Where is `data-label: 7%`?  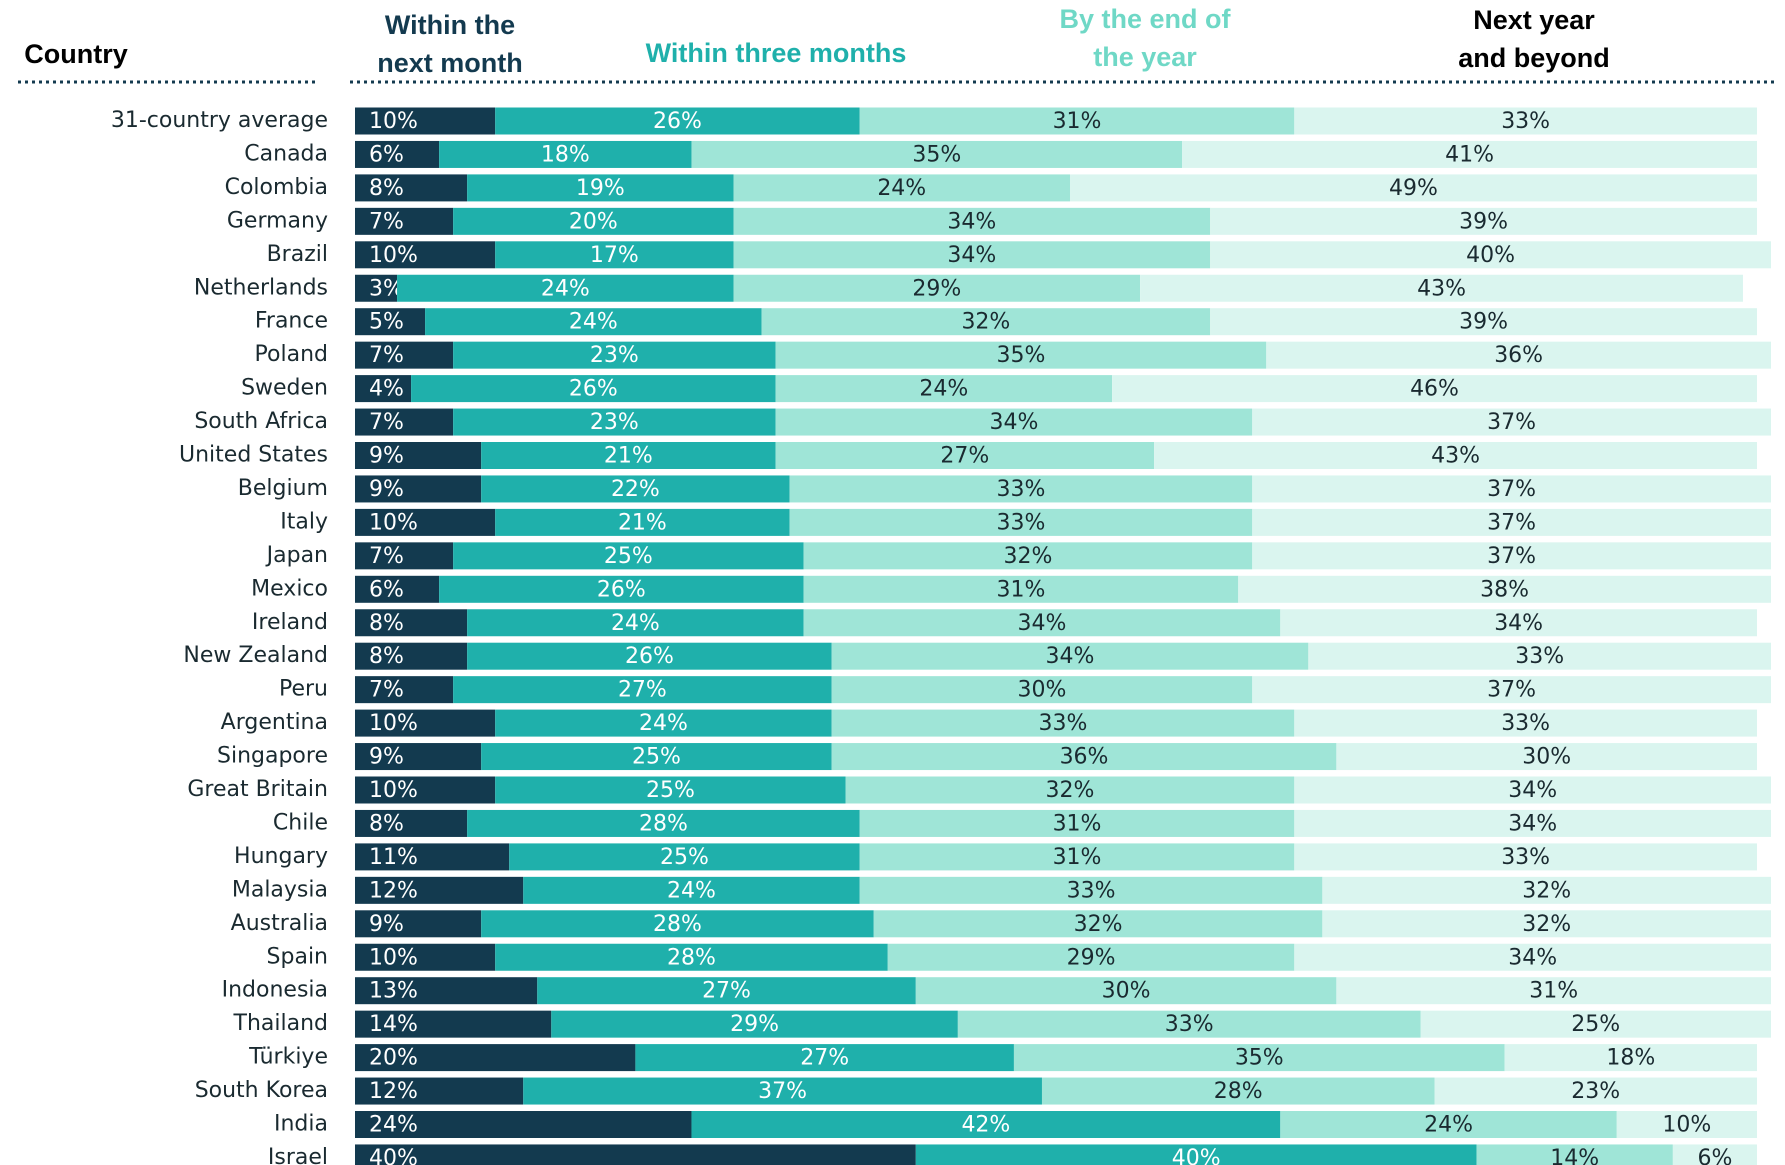
data-label: 7% is located at coordinates (386, 556).